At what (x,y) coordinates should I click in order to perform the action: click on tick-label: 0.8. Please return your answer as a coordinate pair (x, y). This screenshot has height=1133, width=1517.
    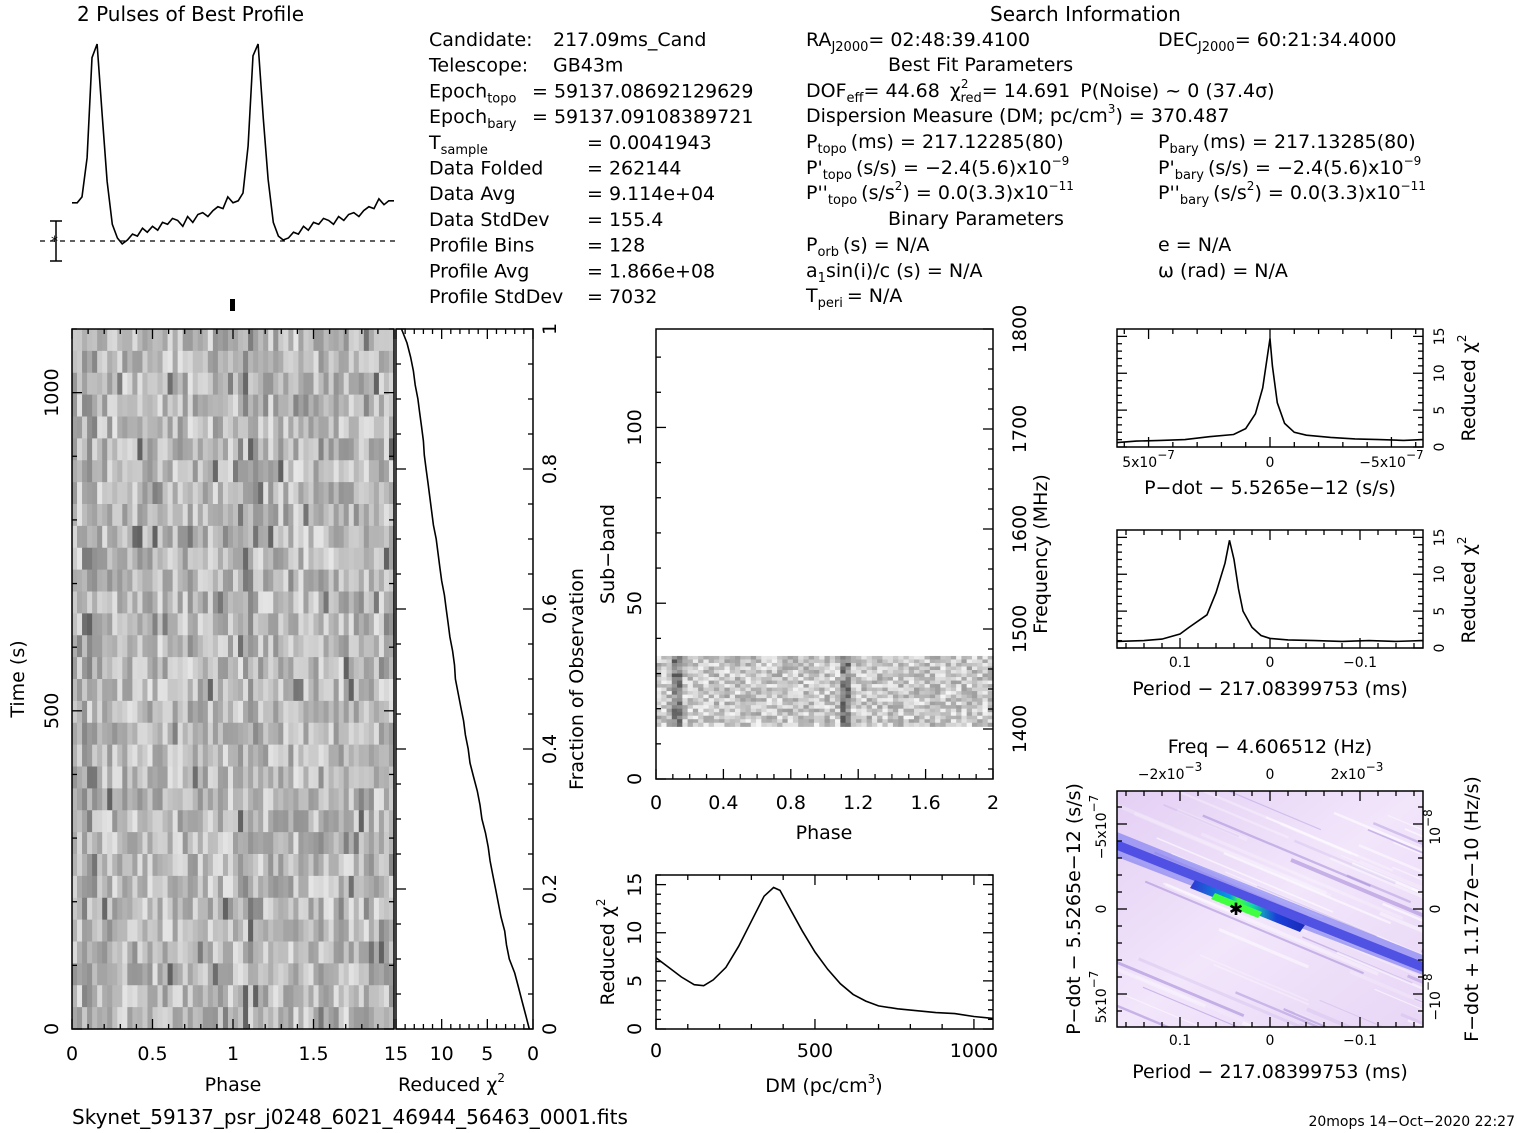
    Looking at the image, I should click on (791, 803).